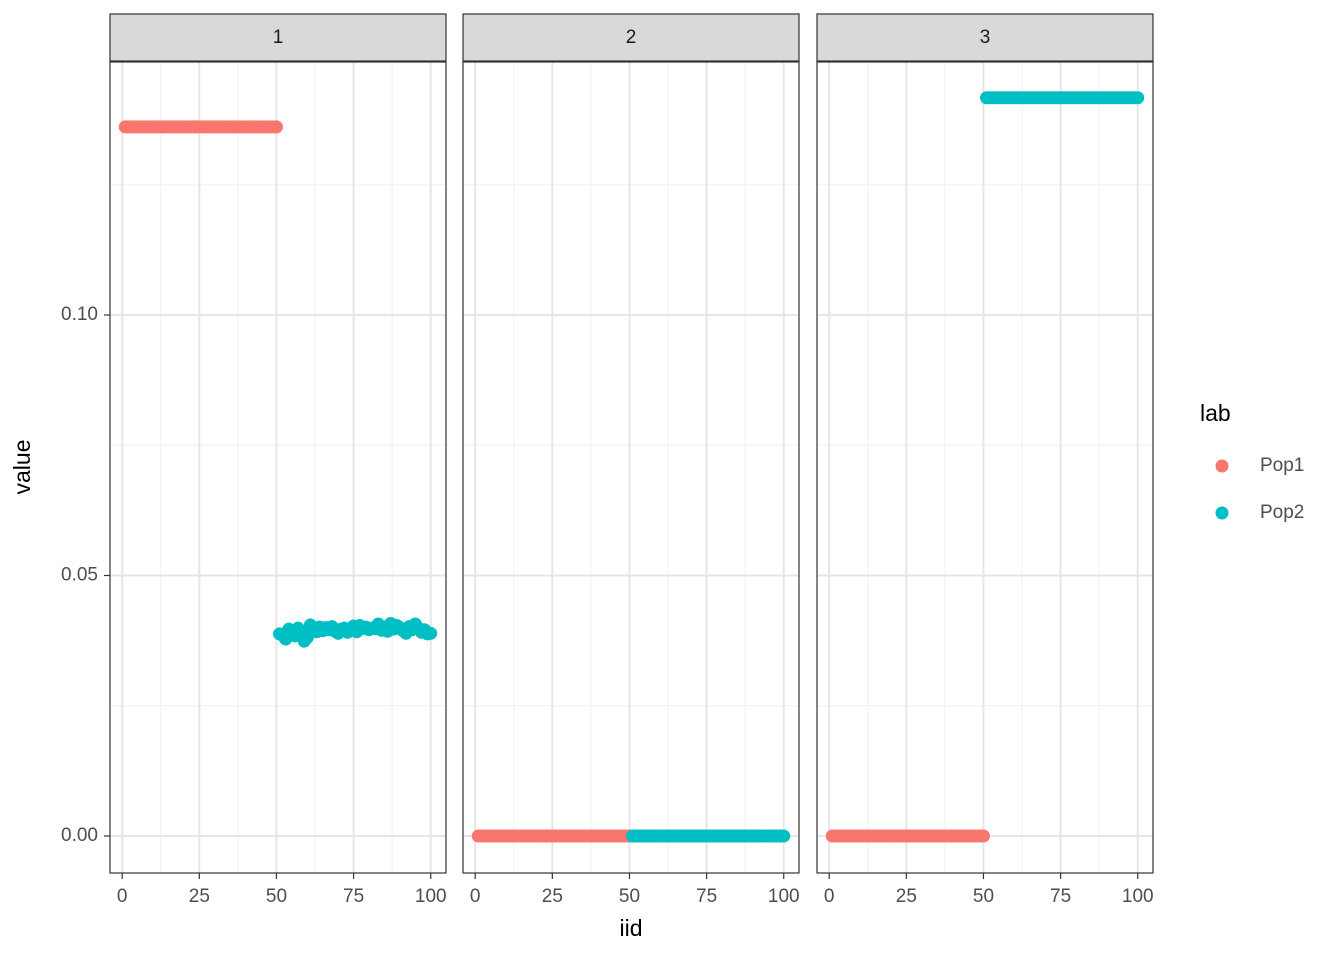  I want to click on strip-label: 1, so click(278, 37).